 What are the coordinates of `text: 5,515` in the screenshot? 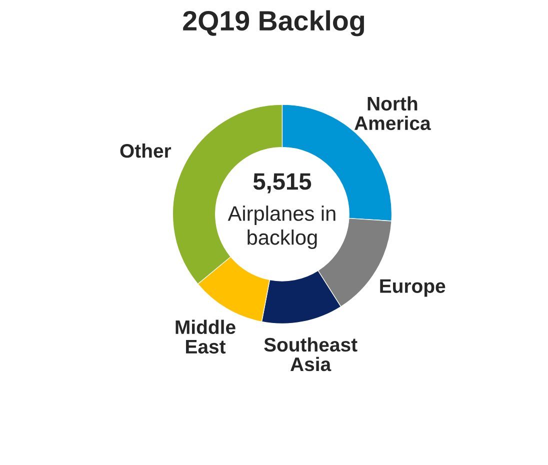 It's located at (282, 183).